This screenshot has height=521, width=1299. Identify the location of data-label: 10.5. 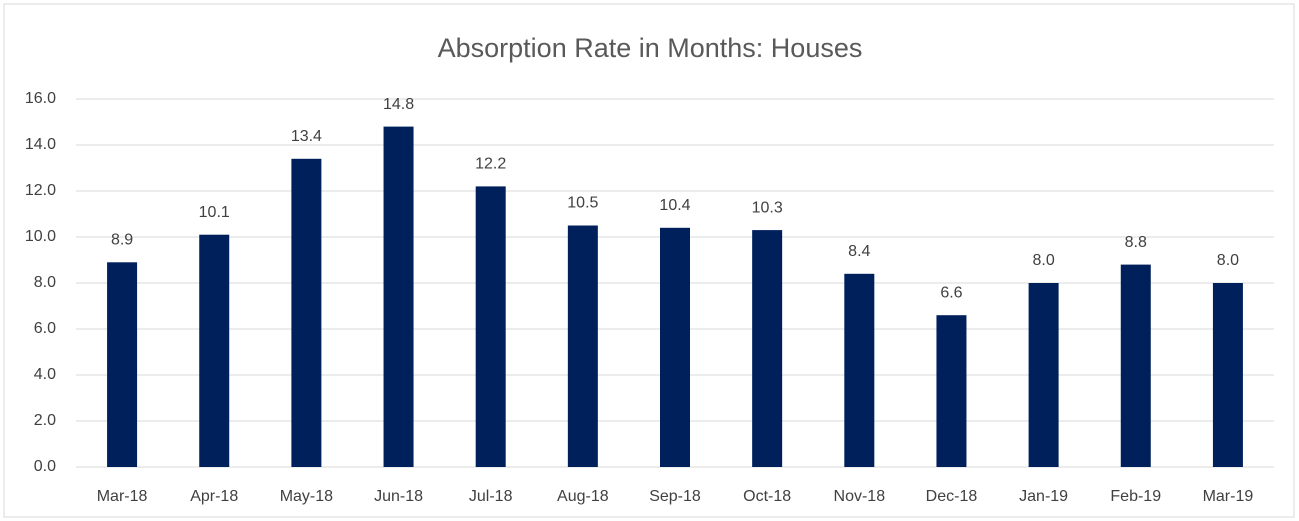
(582, 203).